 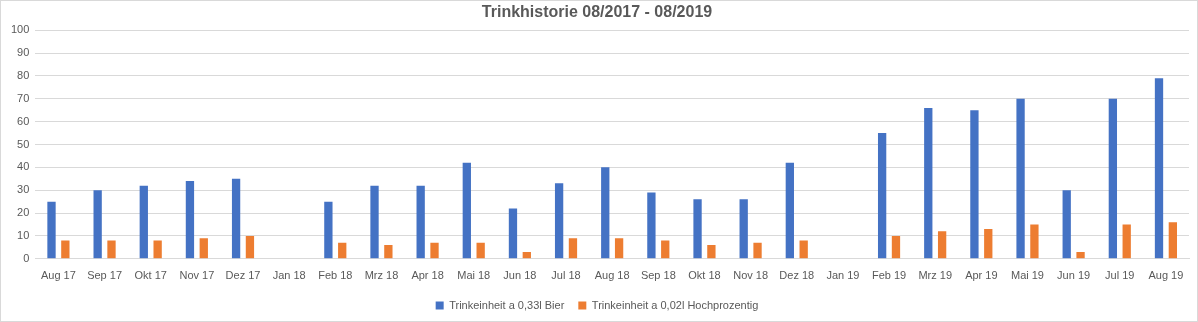 I want to click on x-tick-label: Feb 18, so click(x=335, y=275).